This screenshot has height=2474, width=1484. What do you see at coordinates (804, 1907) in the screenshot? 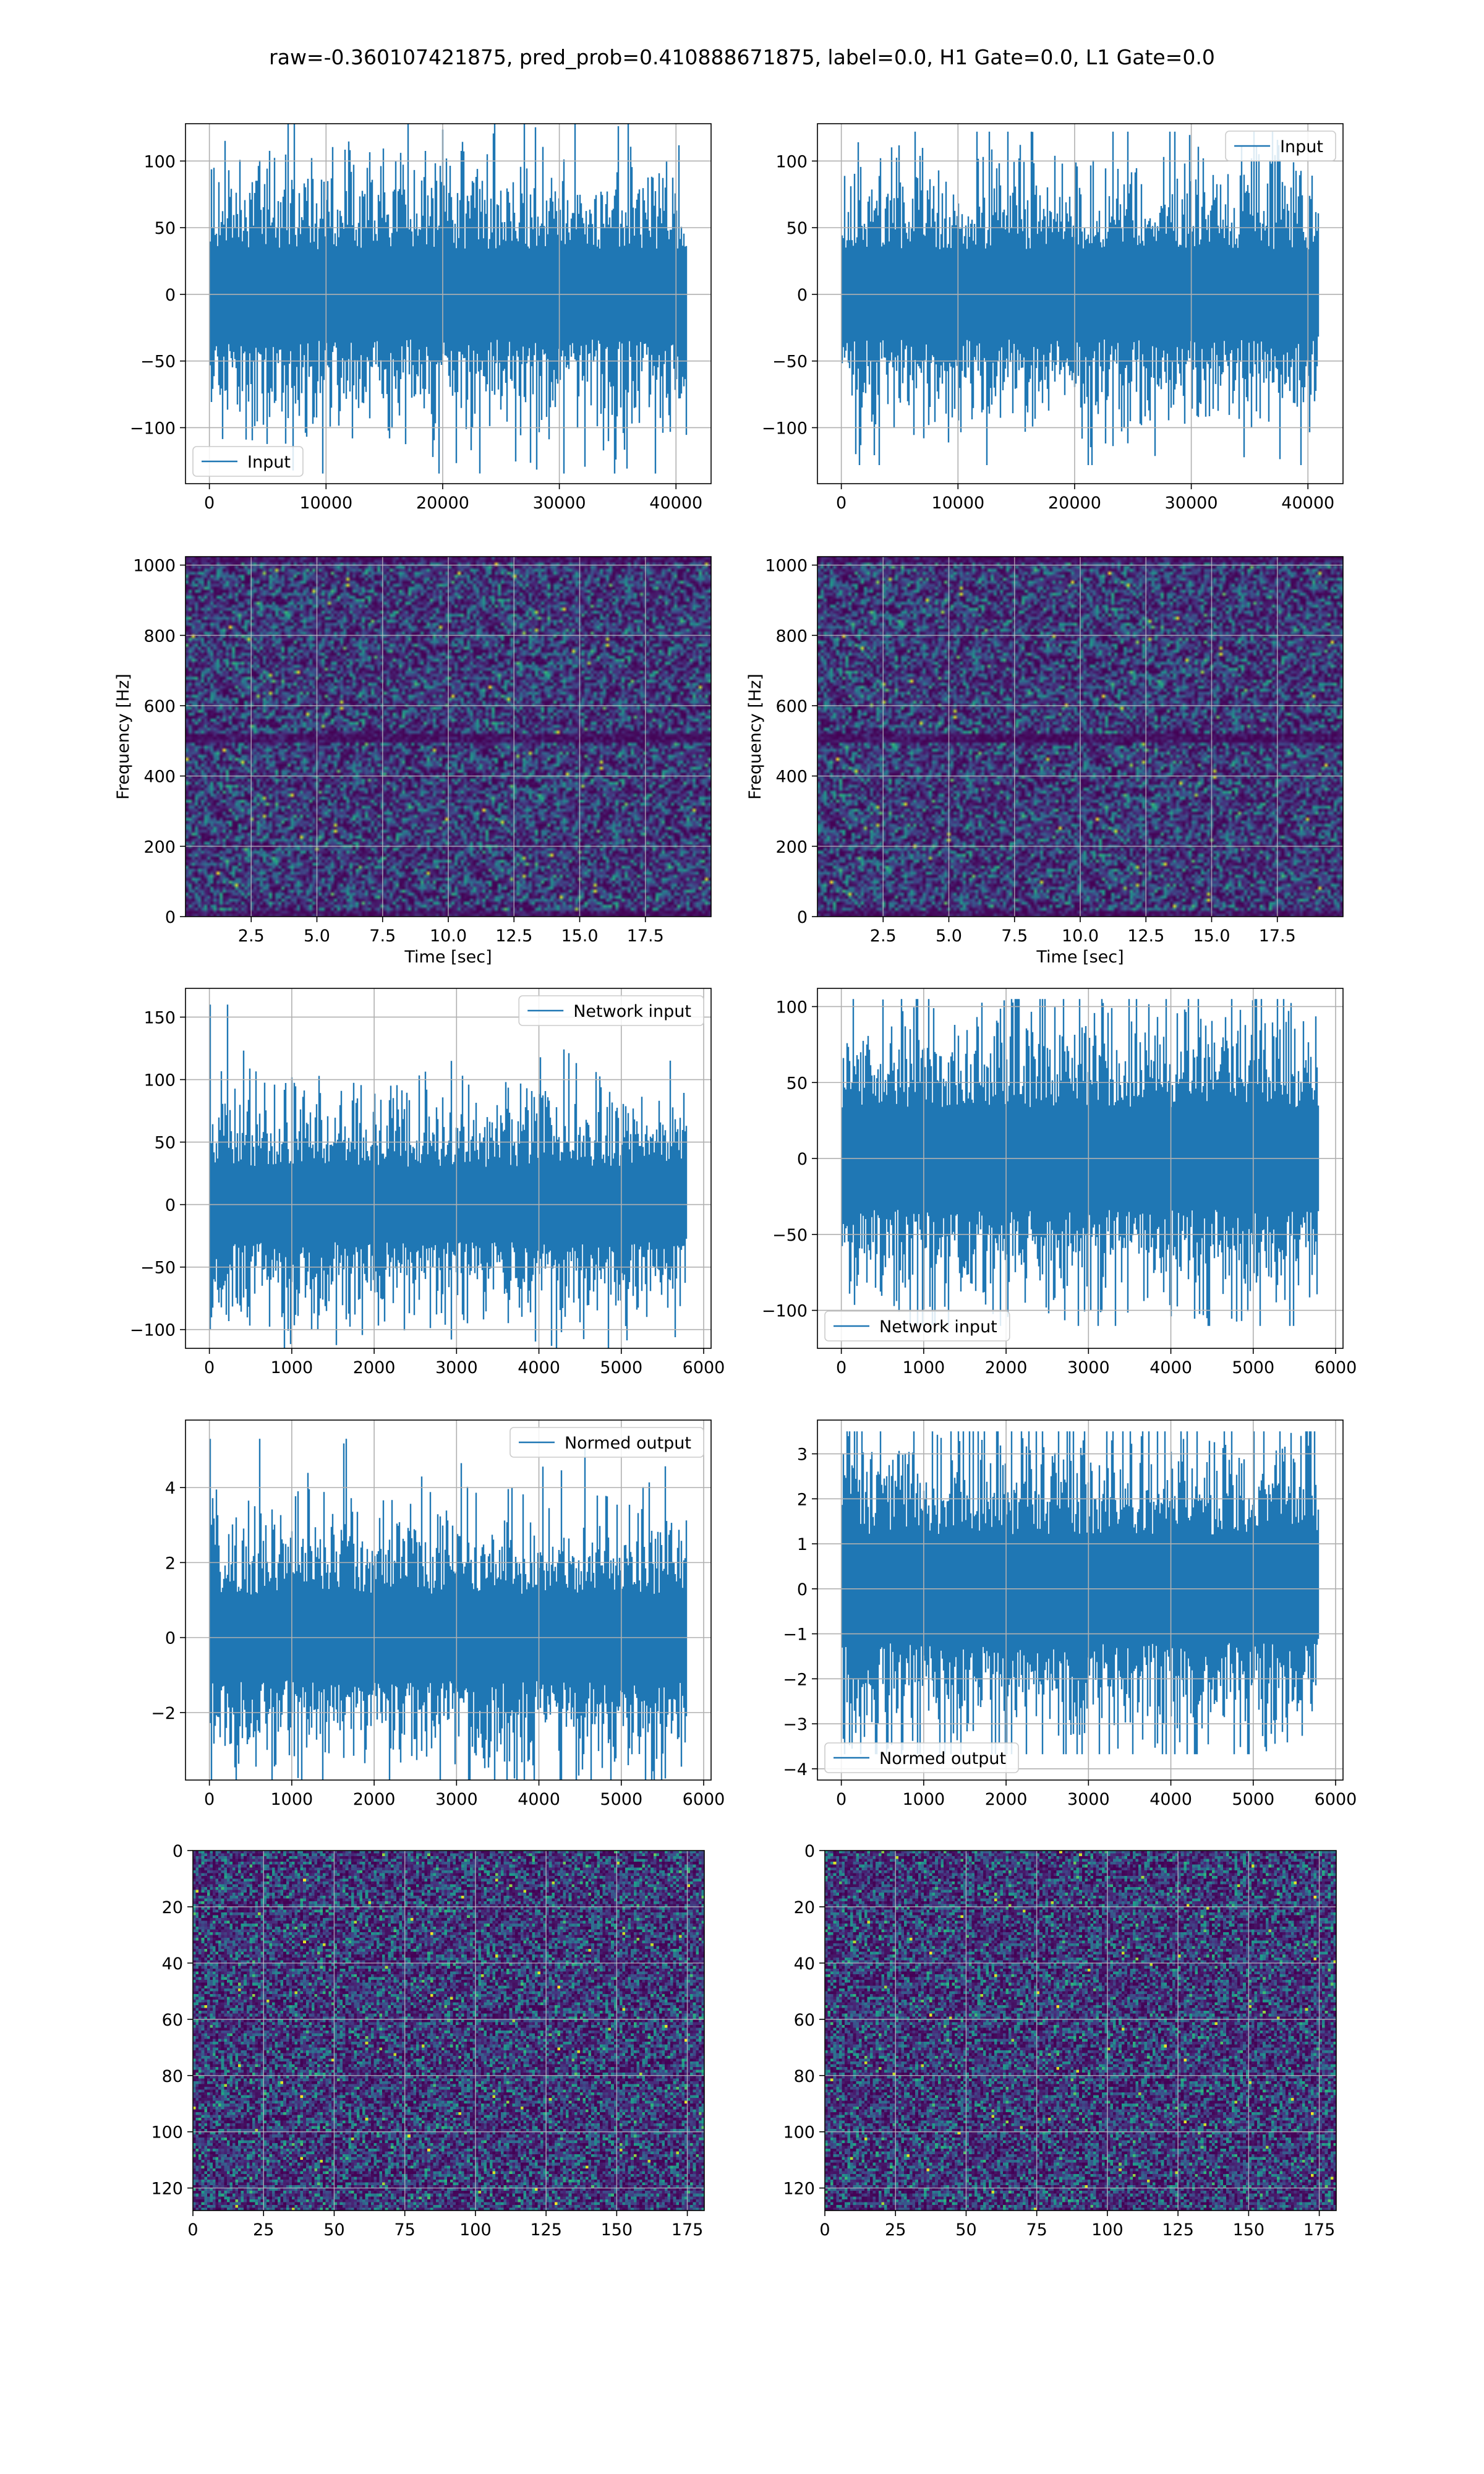
I see `y-tick-label: 20` at bounding box center [804, 1907].